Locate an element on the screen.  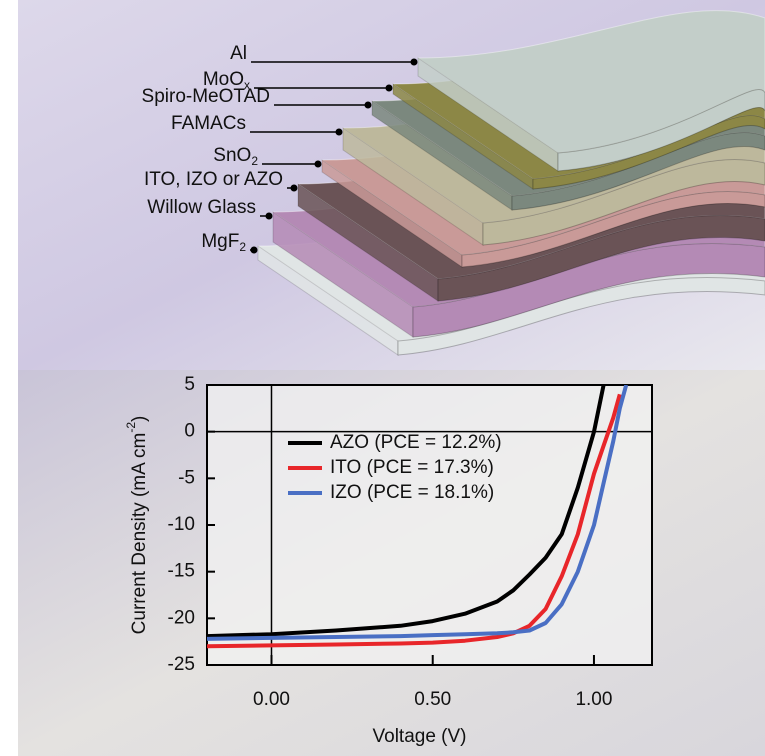
layer-name: SnO is located at coordinates (232, 155).